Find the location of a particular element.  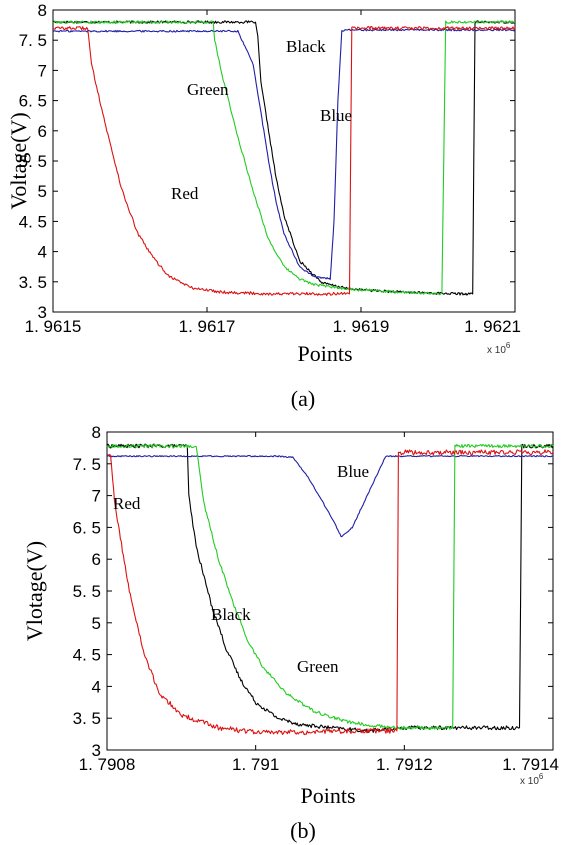

series-line-blue is located at coordinates (330, 496).